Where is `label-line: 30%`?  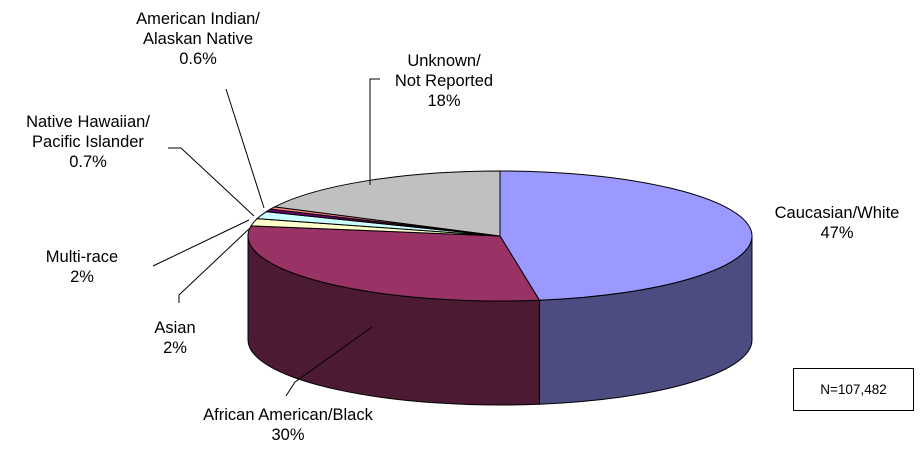
label-line: 30% is located at coordinates (287, 435).